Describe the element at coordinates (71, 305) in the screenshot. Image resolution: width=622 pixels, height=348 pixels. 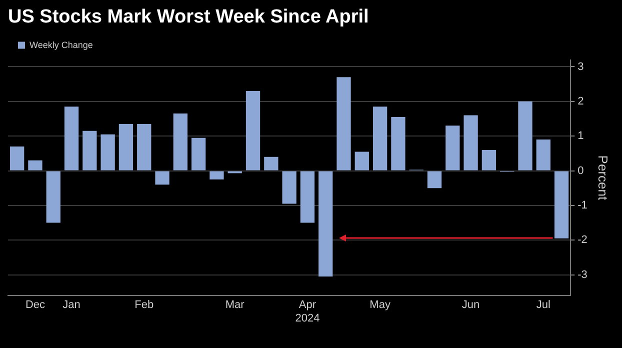
I see `x-tick-label: Jan` at that location.